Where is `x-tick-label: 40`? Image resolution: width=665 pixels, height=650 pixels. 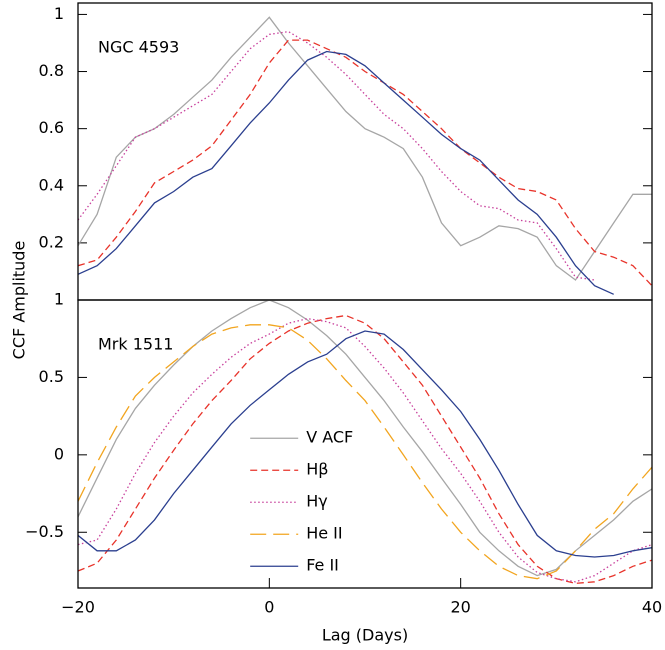 x-tick-label: 40 is located at coordinates (652, 607).